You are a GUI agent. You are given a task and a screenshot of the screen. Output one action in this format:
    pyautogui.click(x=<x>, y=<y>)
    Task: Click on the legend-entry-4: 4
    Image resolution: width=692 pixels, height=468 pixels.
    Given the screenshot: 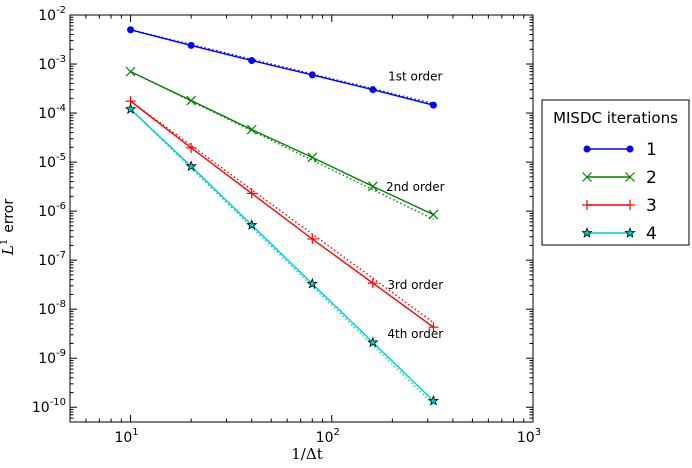 What is the action you would take?
    pyautogui.click(x=619, y=234)
    